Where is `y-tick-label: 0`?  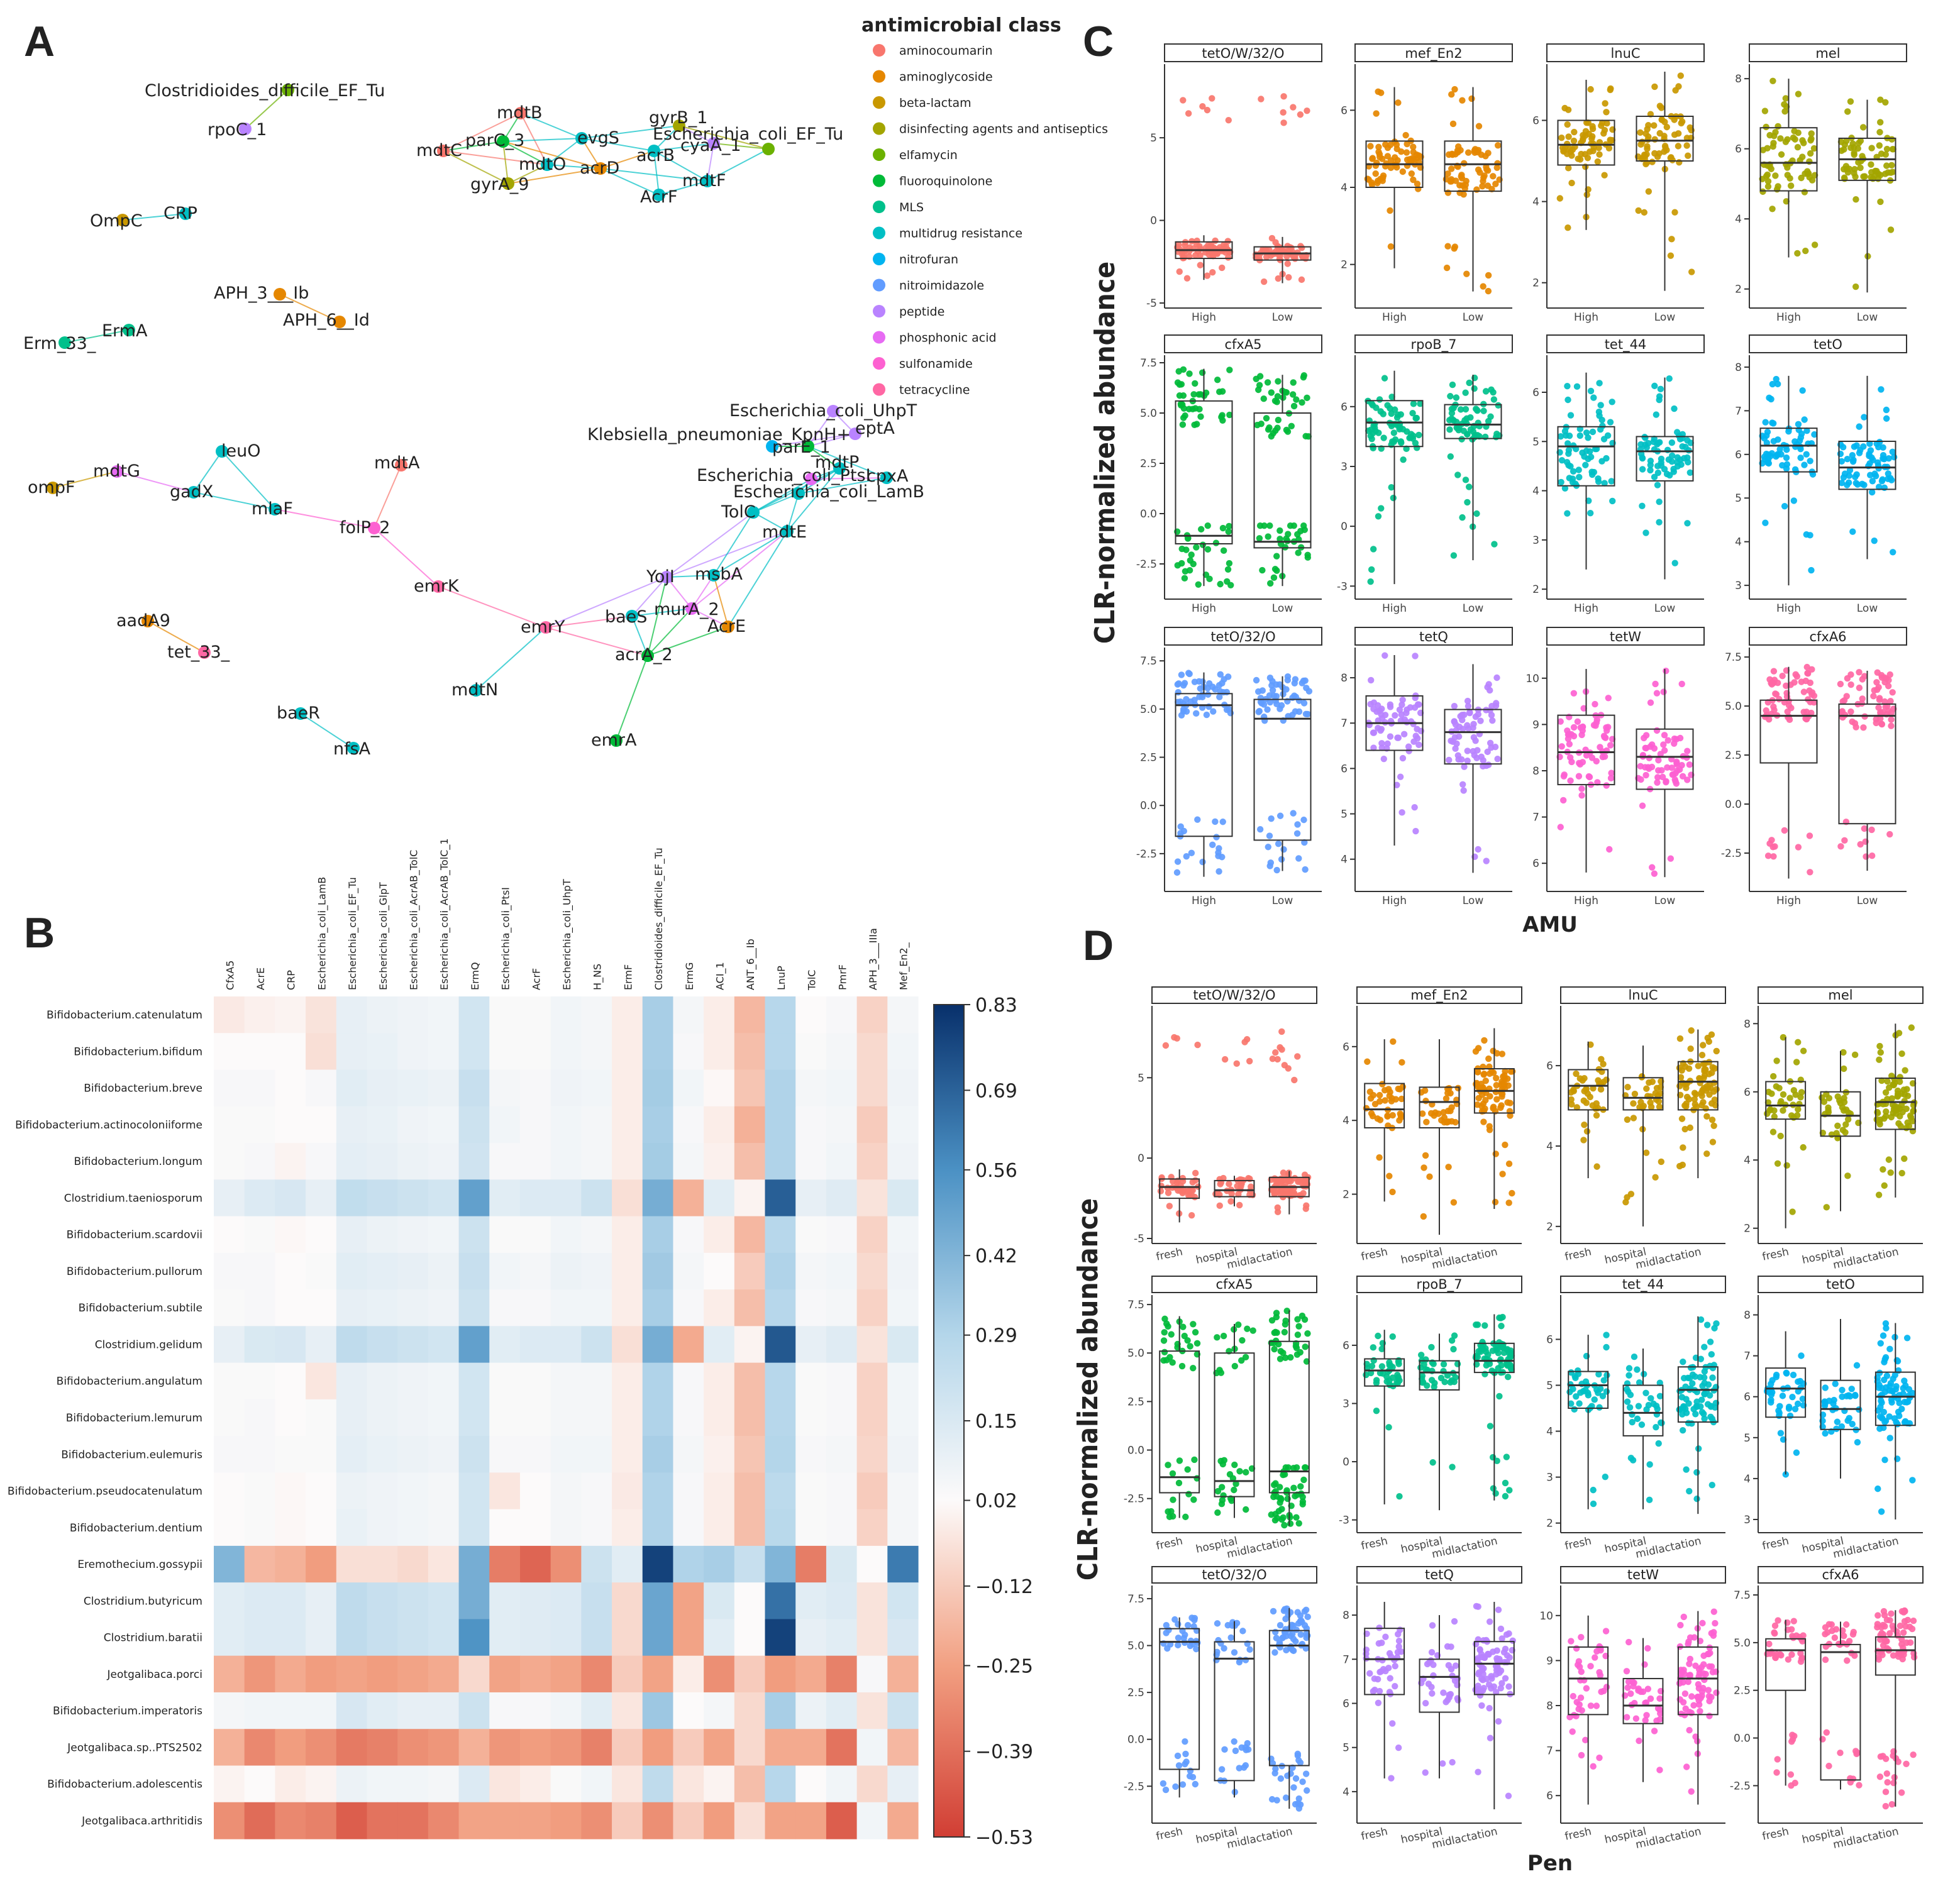
y-tick-label: 0 is located at coordinates (1141, 1158).